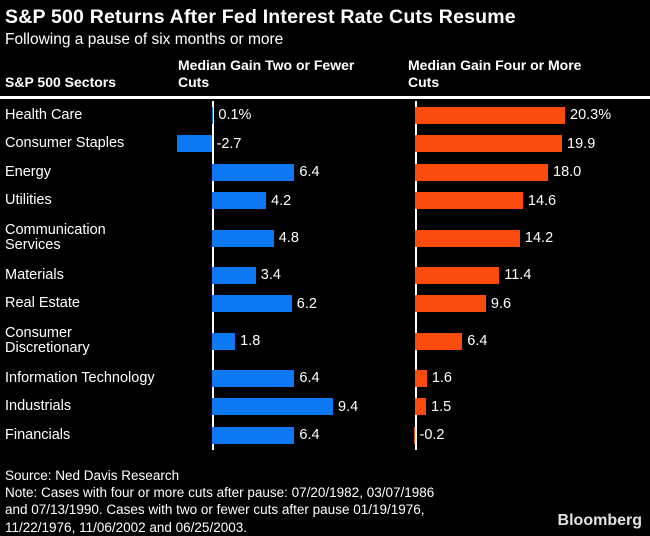  Describe the element at coordinates (42, 303) in the screenshot. I see `sector-label: Real Estate` at that location.